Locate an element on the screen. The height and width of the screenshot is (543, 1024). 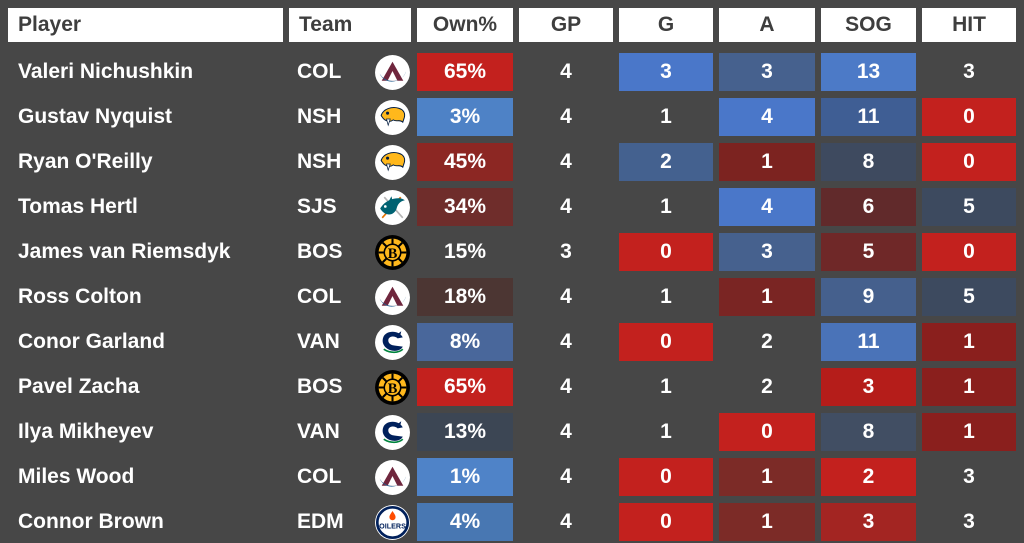
player-name: Gustav Nyquist is located at coordinates (95, 116).